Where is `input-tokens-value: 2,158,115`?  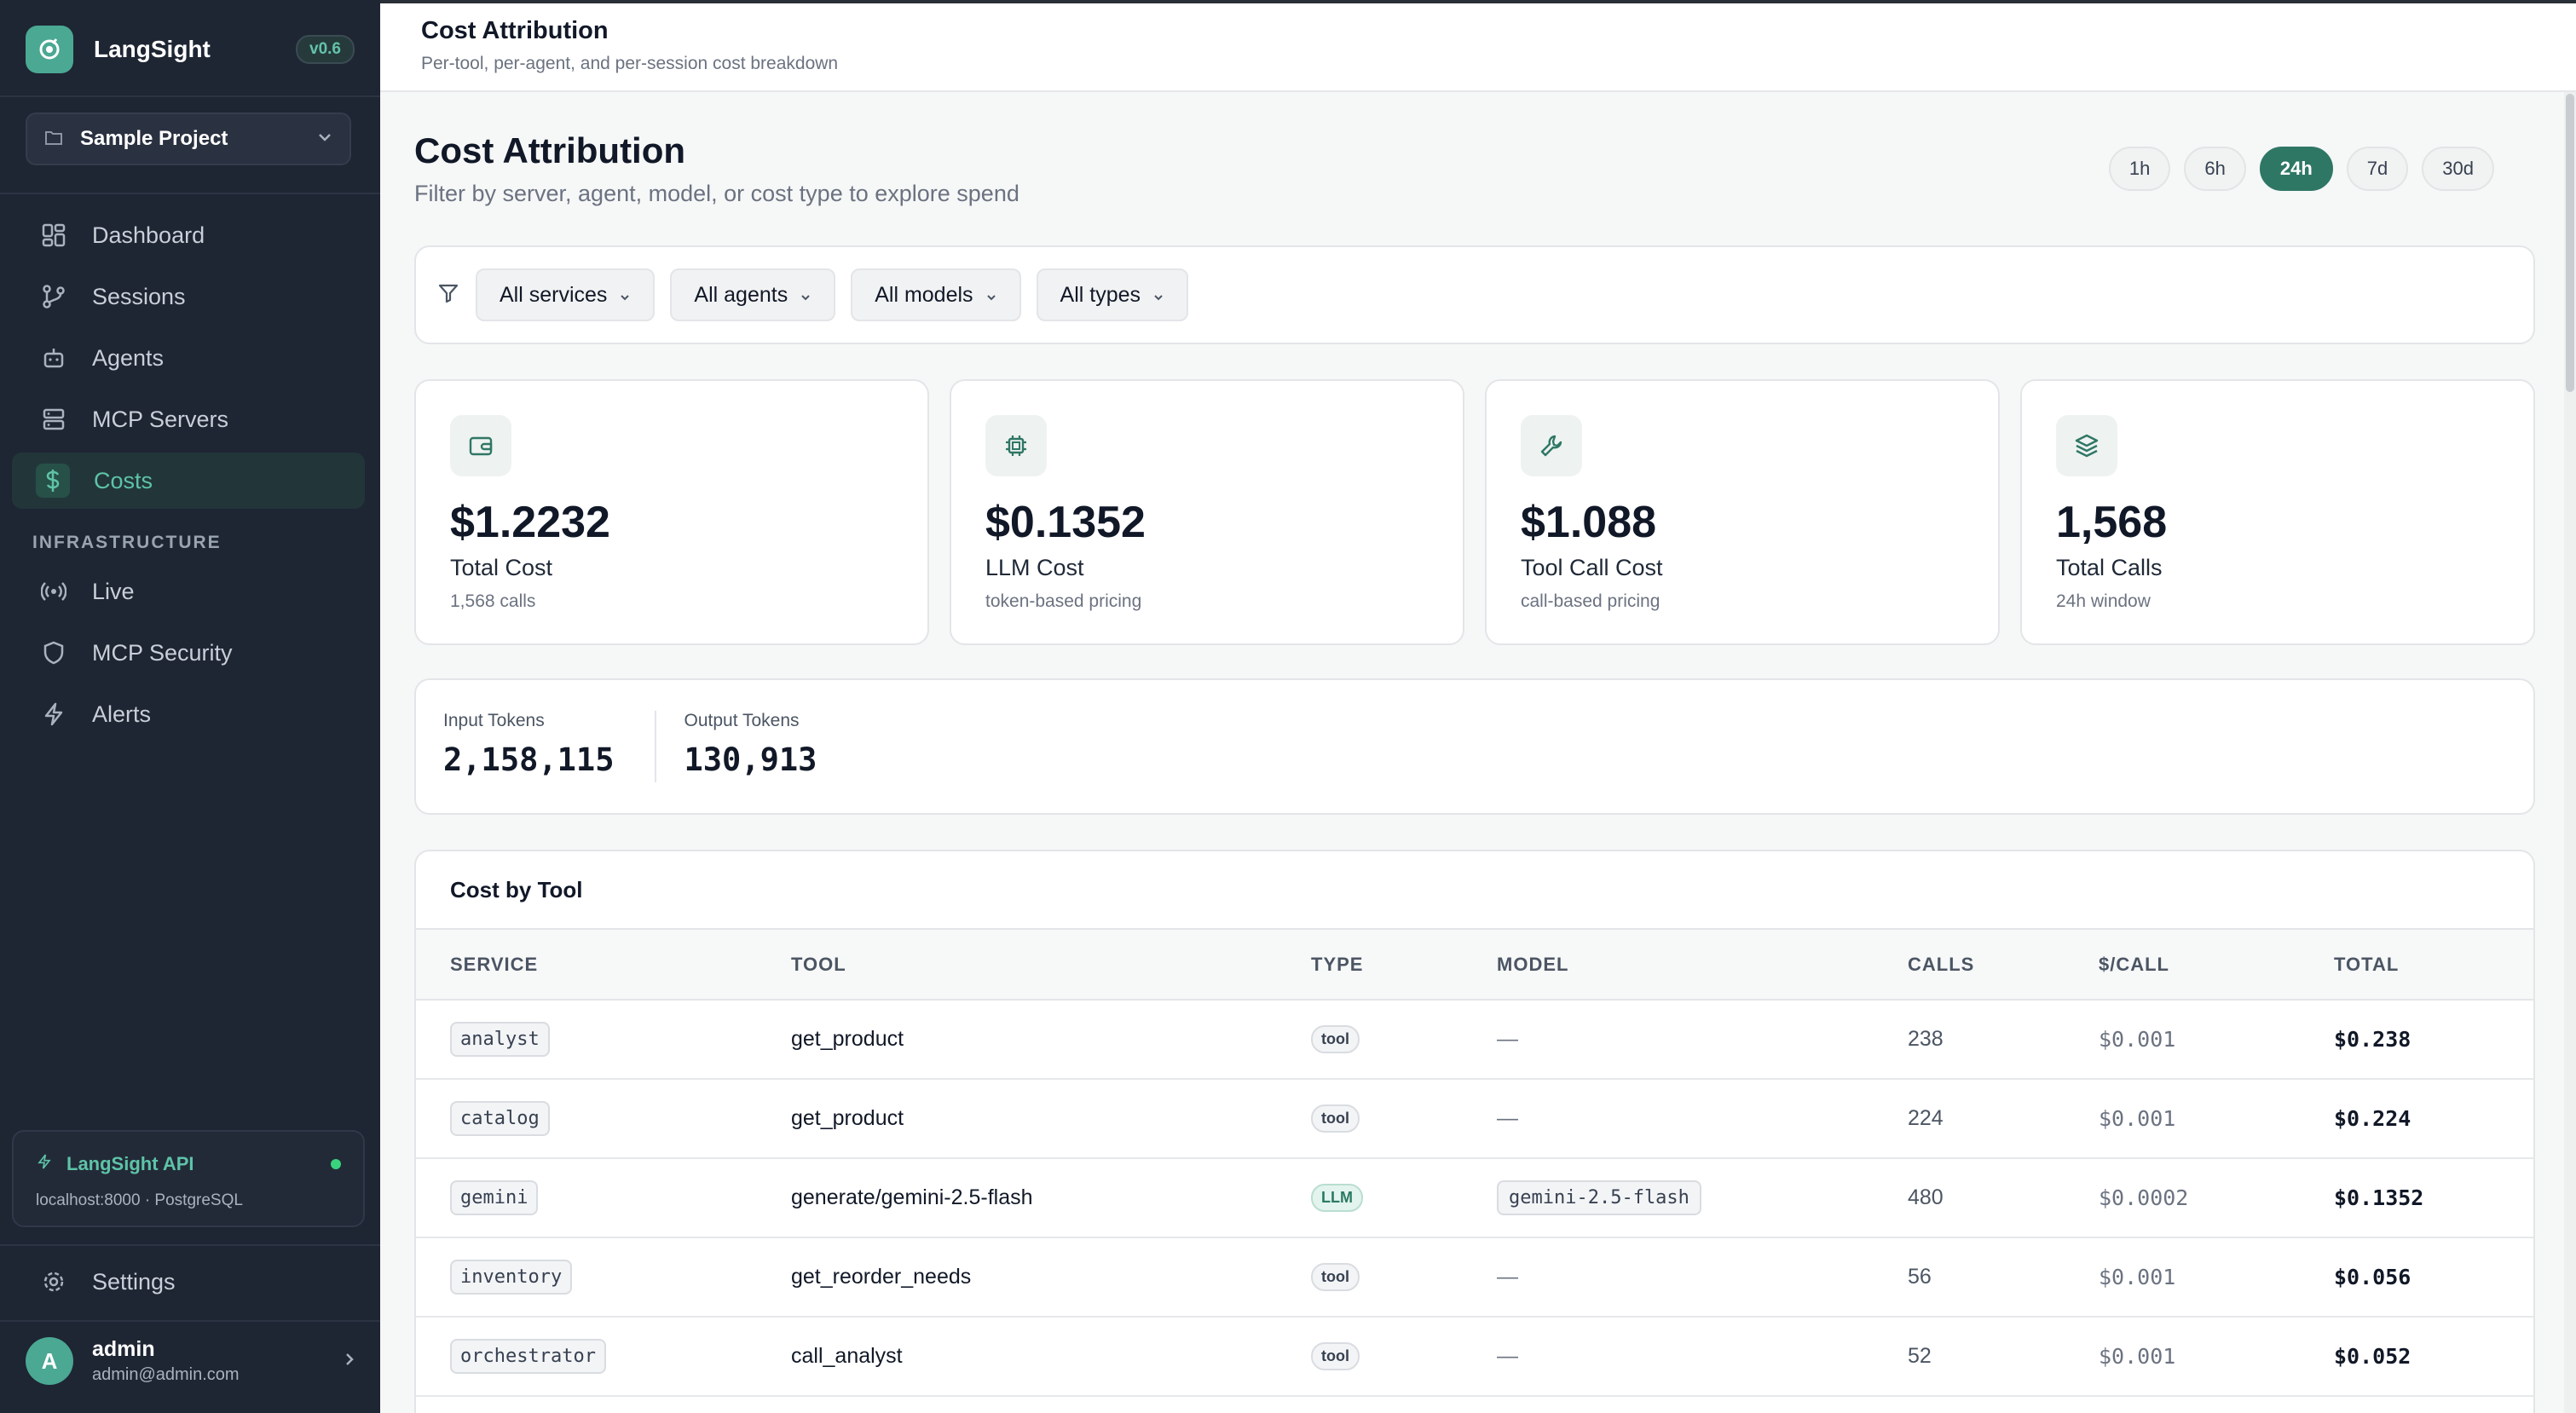 input-tokens-value: 2,158,115 is located at coordinates (529, 760).